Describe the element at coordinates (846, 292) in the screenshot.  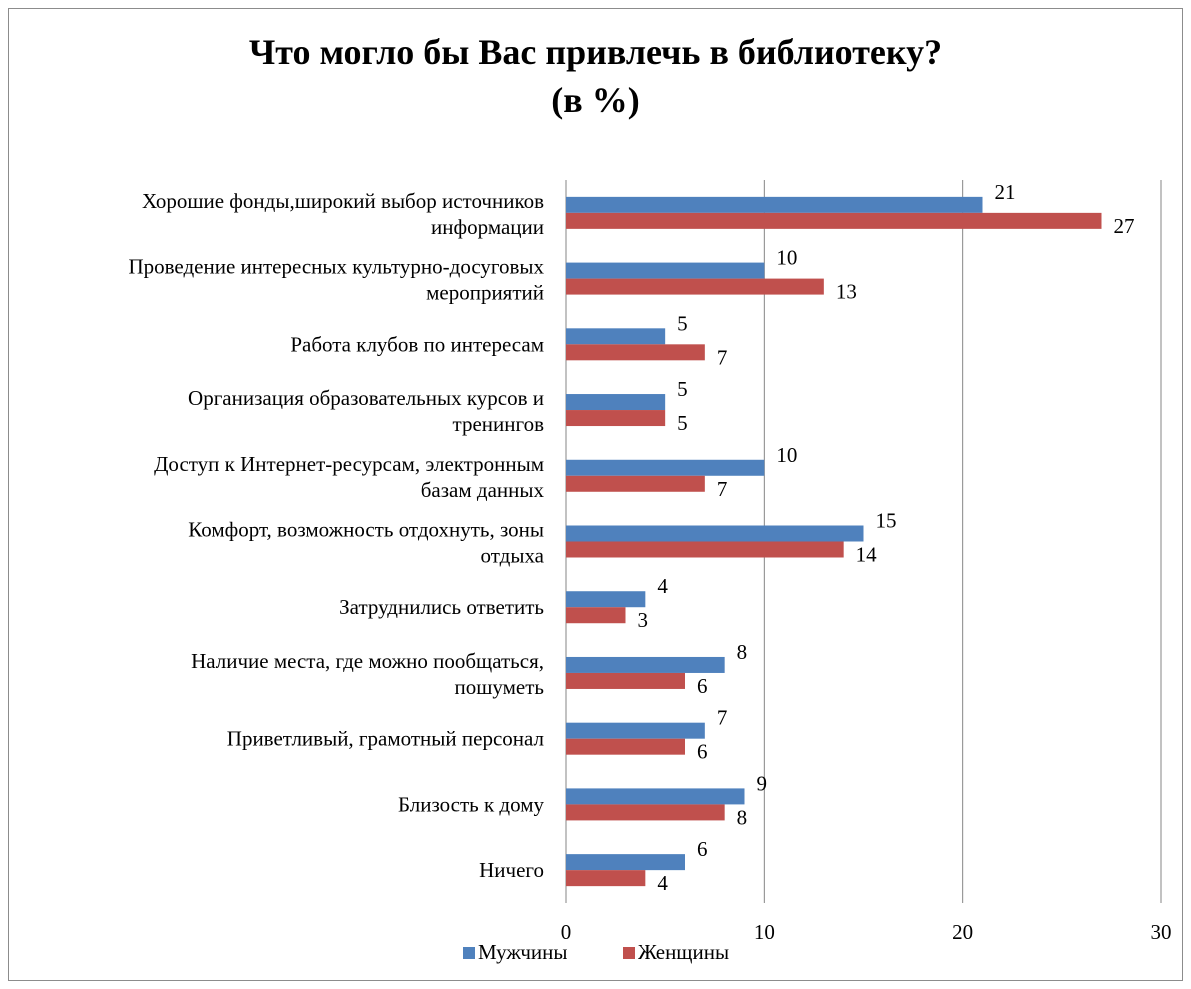
I see `data-label: 13` at that location.